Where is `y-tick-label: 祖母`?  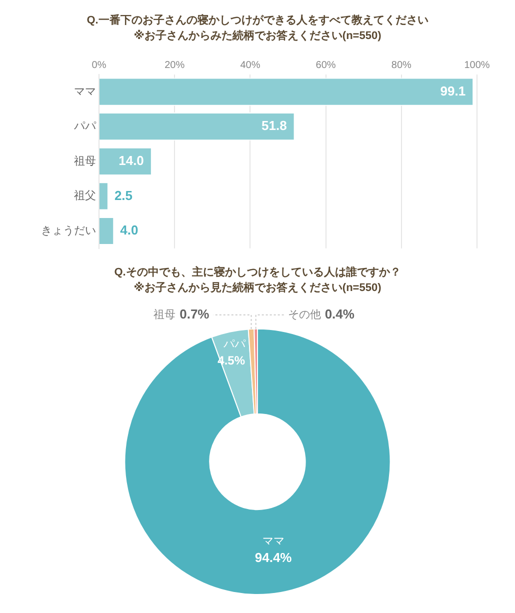
y-tick-label: 祖母 is located at coordinates (85, 161).